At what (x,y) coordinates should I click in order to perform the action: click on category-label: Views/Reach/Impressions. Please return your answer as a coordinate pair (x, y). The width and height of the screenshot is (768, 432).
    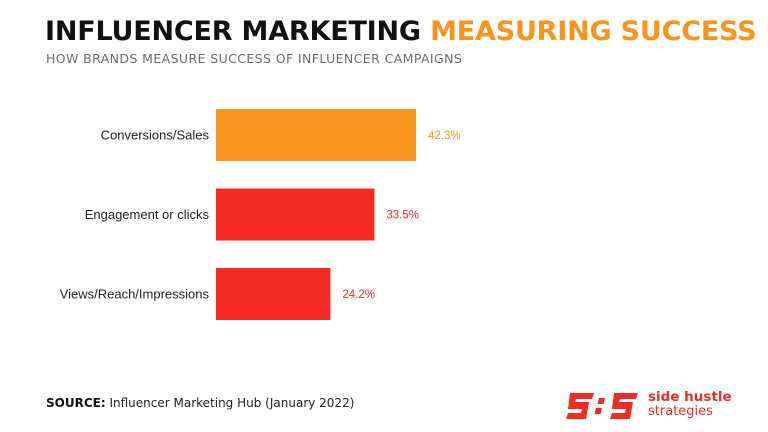
    Looking at the image, I should click on (135, 294).